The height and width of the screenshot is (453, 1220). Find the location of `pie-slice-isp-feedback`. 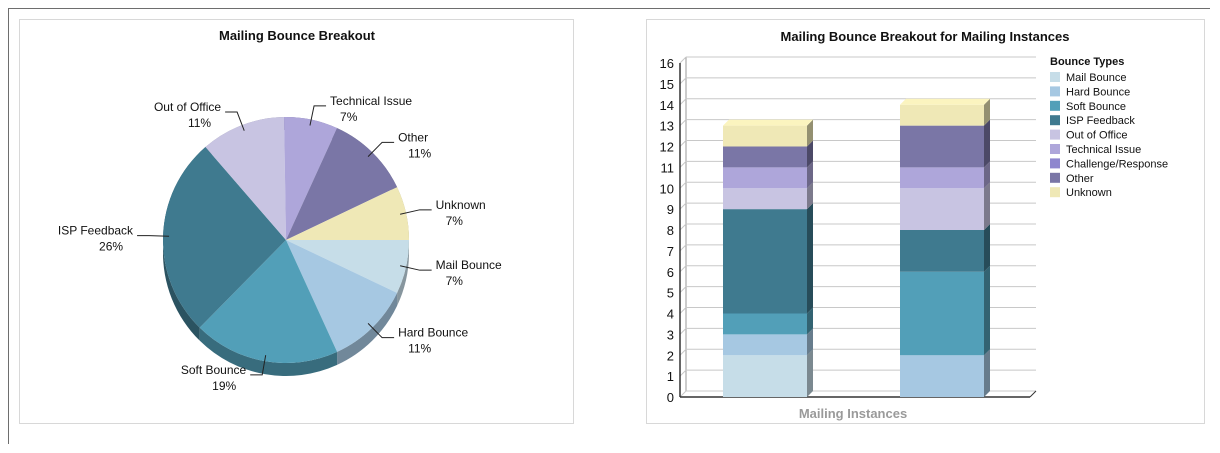

pie-slice-isp-feedback is located at coordinates (224, 237).